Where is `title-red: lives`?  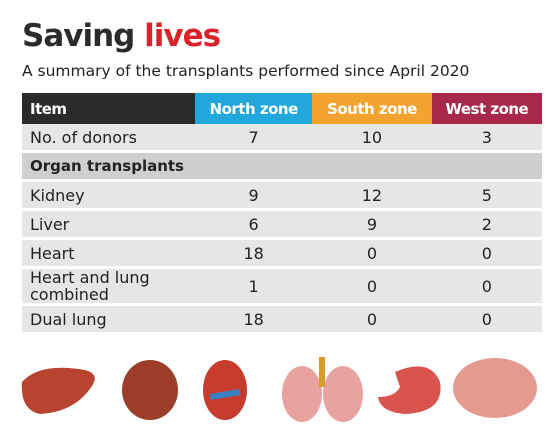
title-red: lives is located at coordinates (182, 36).